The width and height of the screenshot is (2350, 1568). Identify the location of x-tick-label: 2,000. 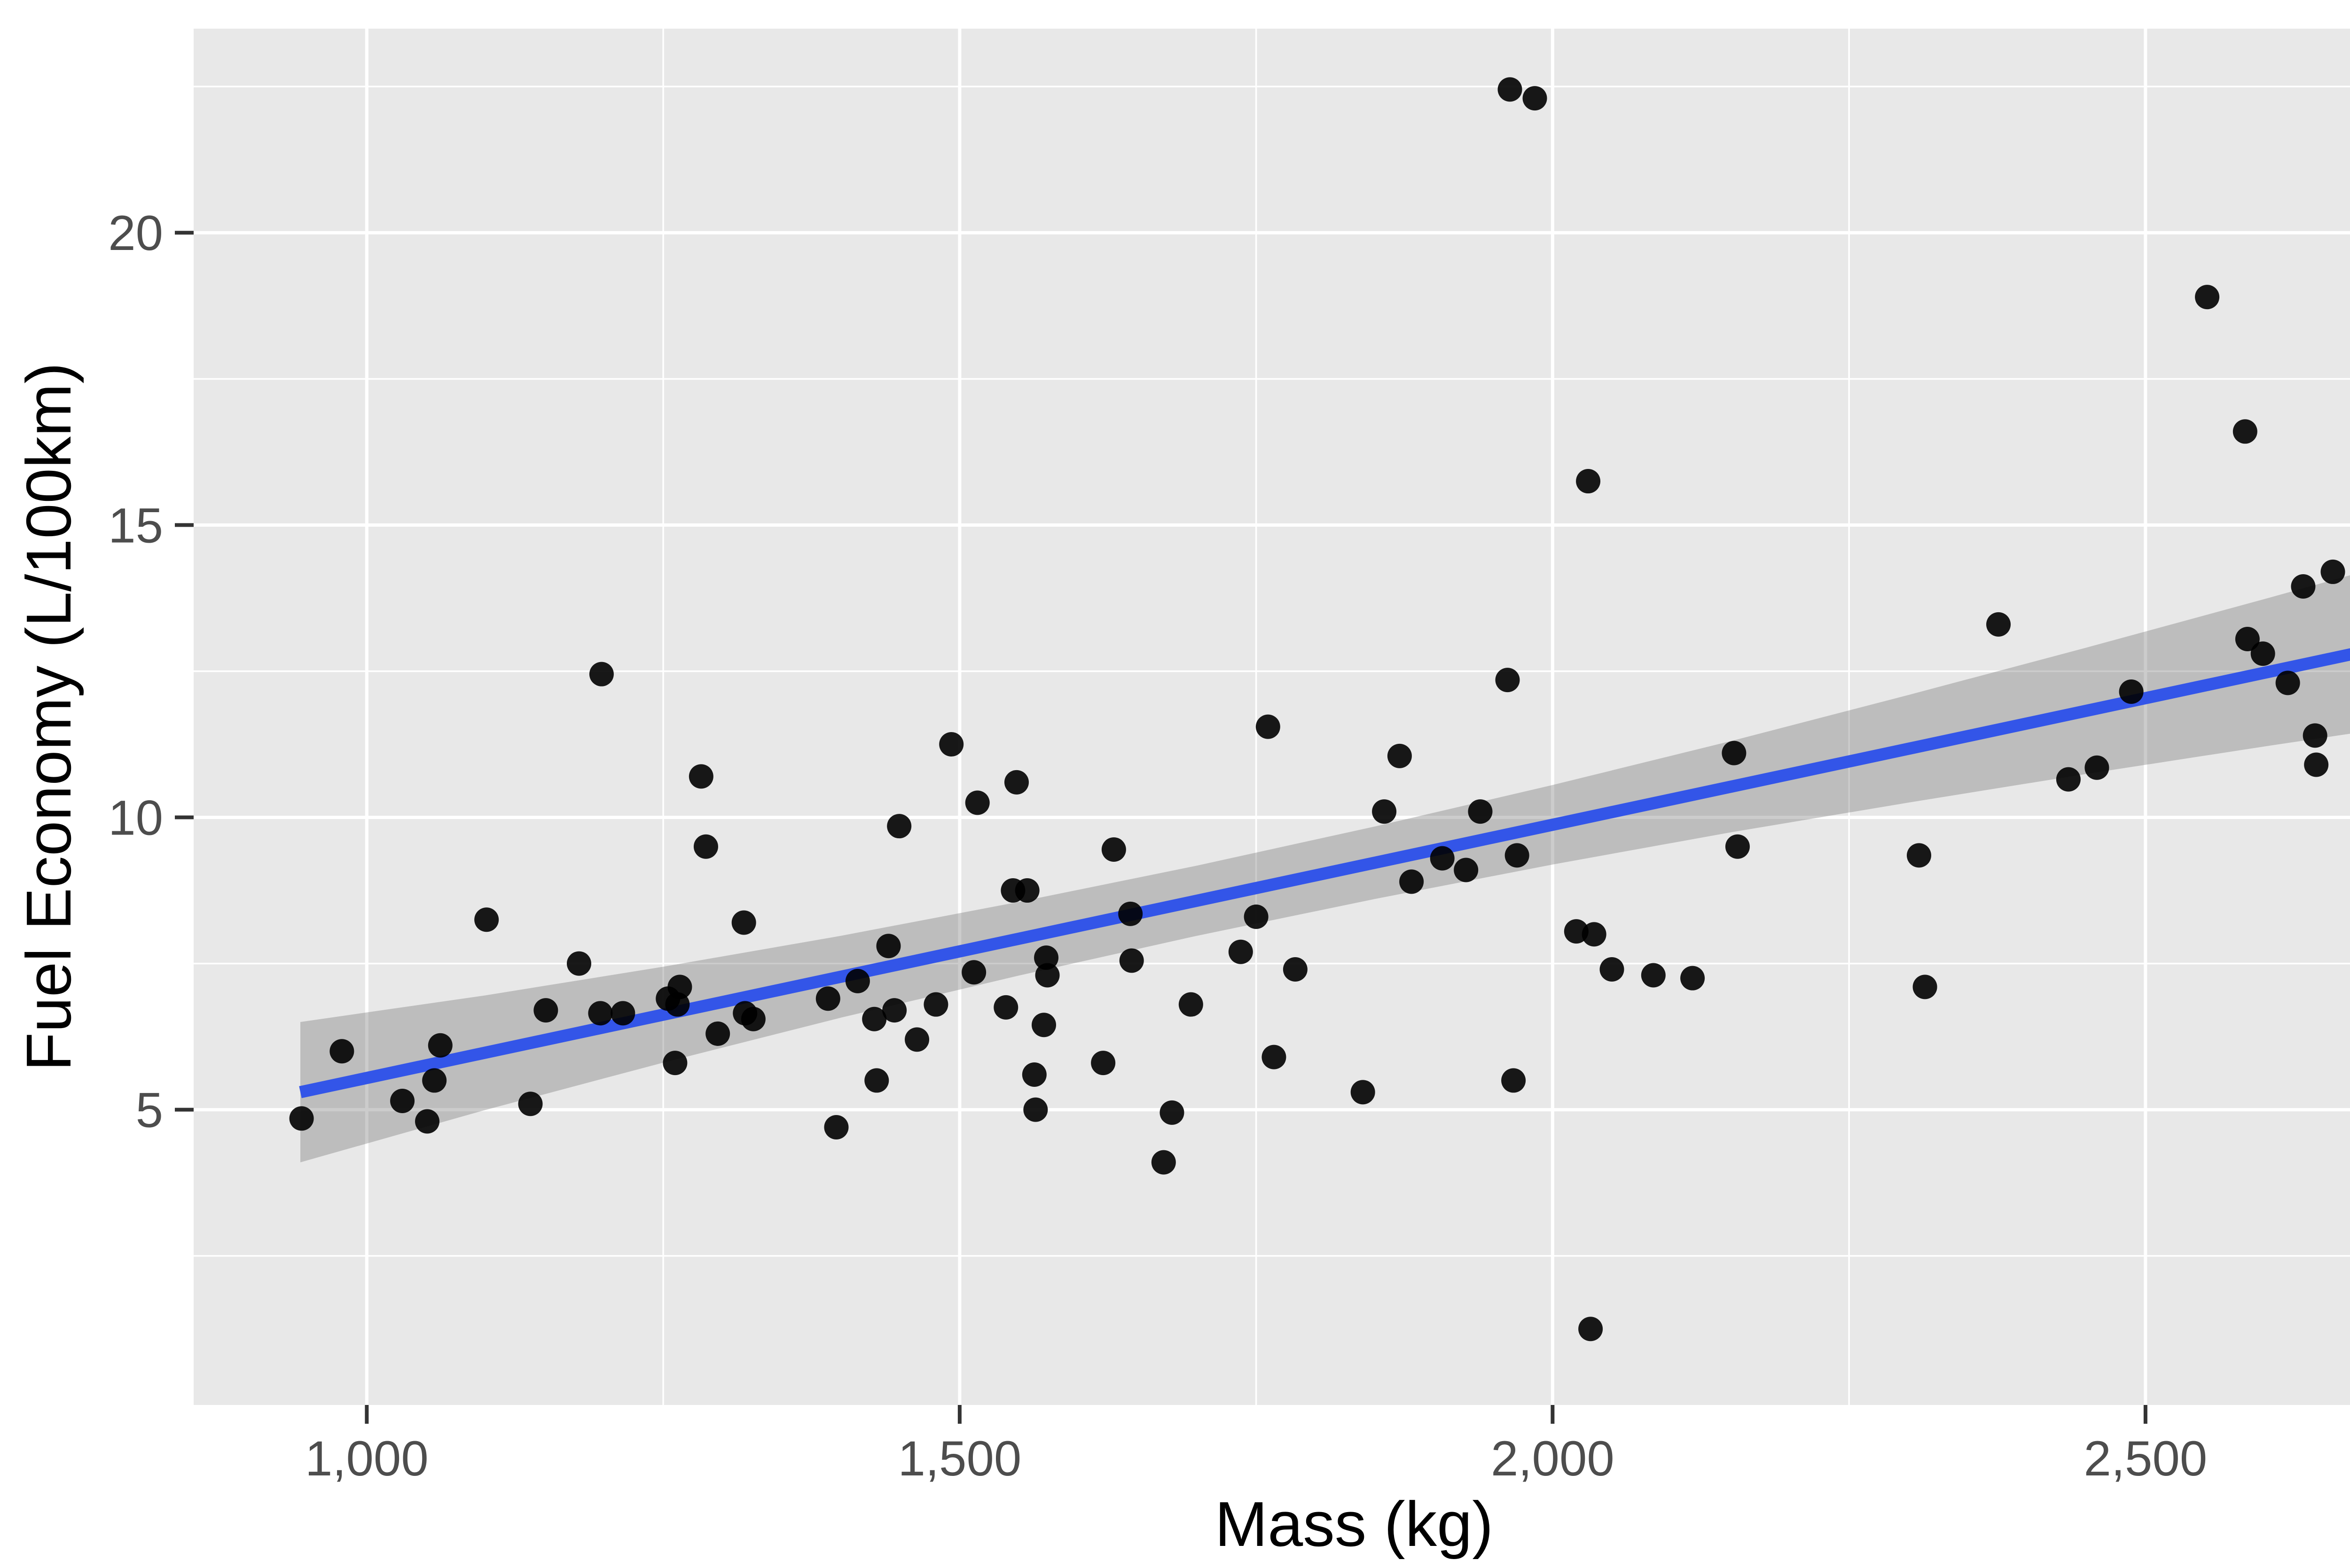
(1552, 1458).